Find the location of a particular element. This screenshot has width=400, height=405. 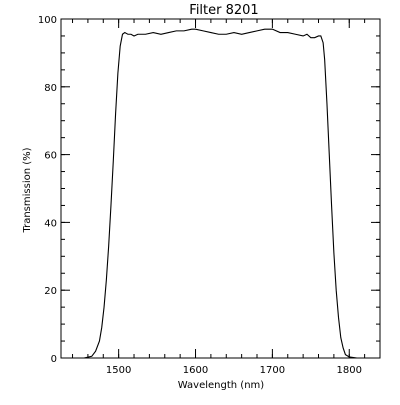

y-tick-label: 0 is located at coordinates (54, 359).